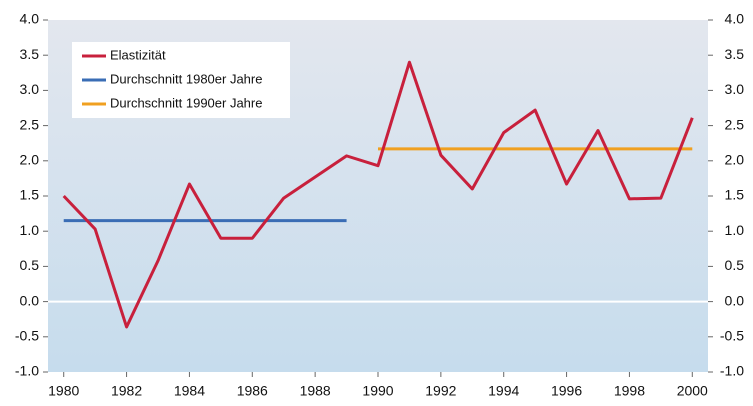  What do you see at coordinates (377, 391) in the screenshot?
I see `x-tick-label: 1990` at bounding box center [377, 391].